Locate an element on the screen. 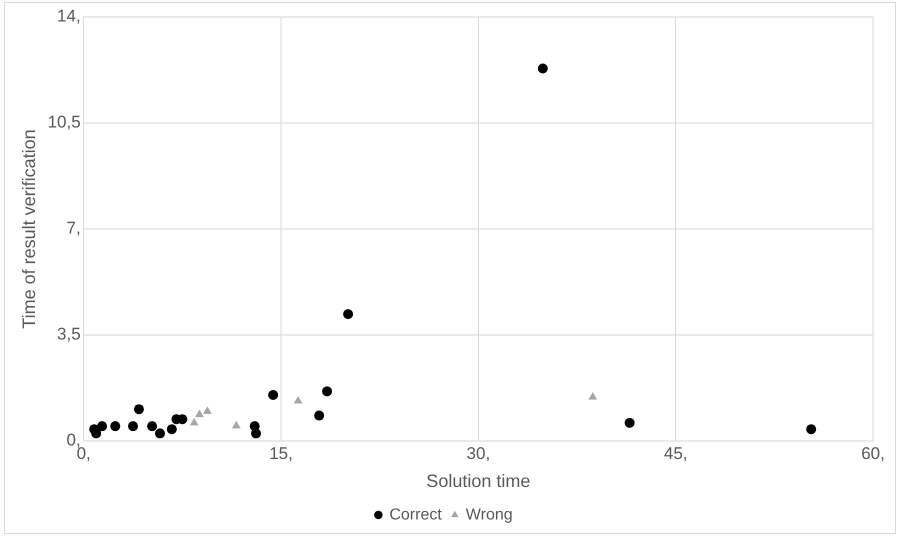 Image resolution: width=900 pixels, height=536 pixels. legend-label: Wrong is located at coordinates (489, 515).